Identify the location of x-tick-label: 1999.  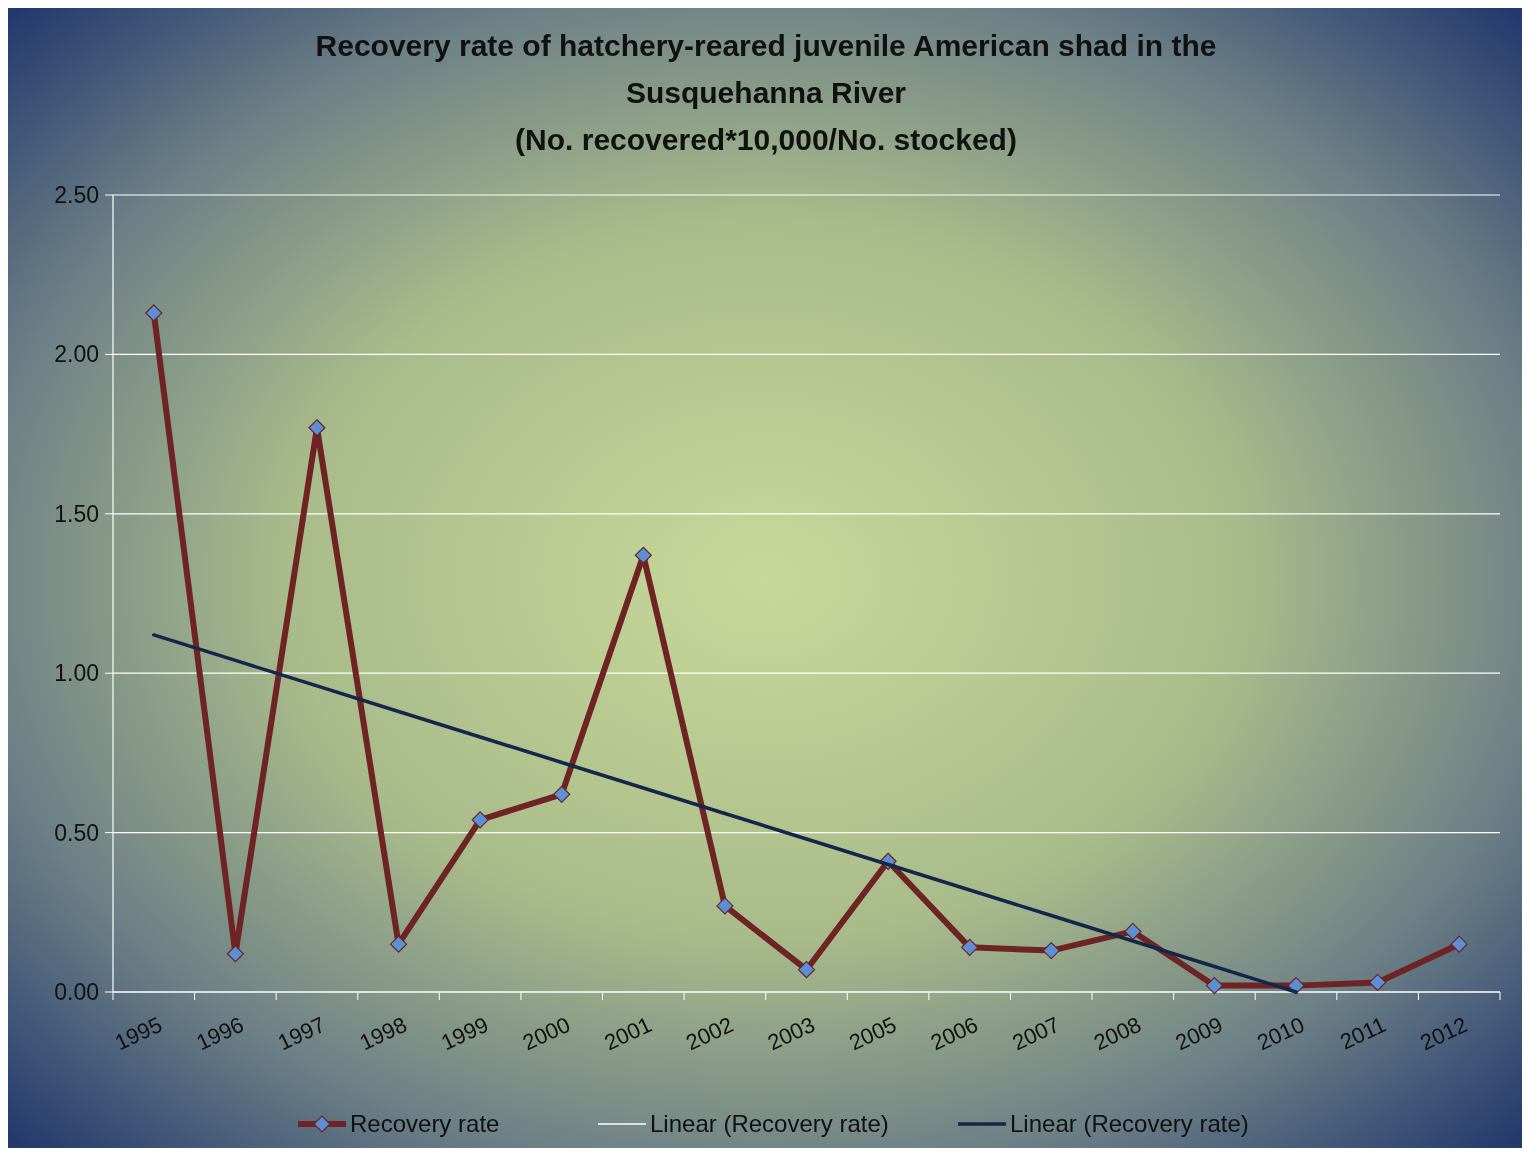
(465, 1033).